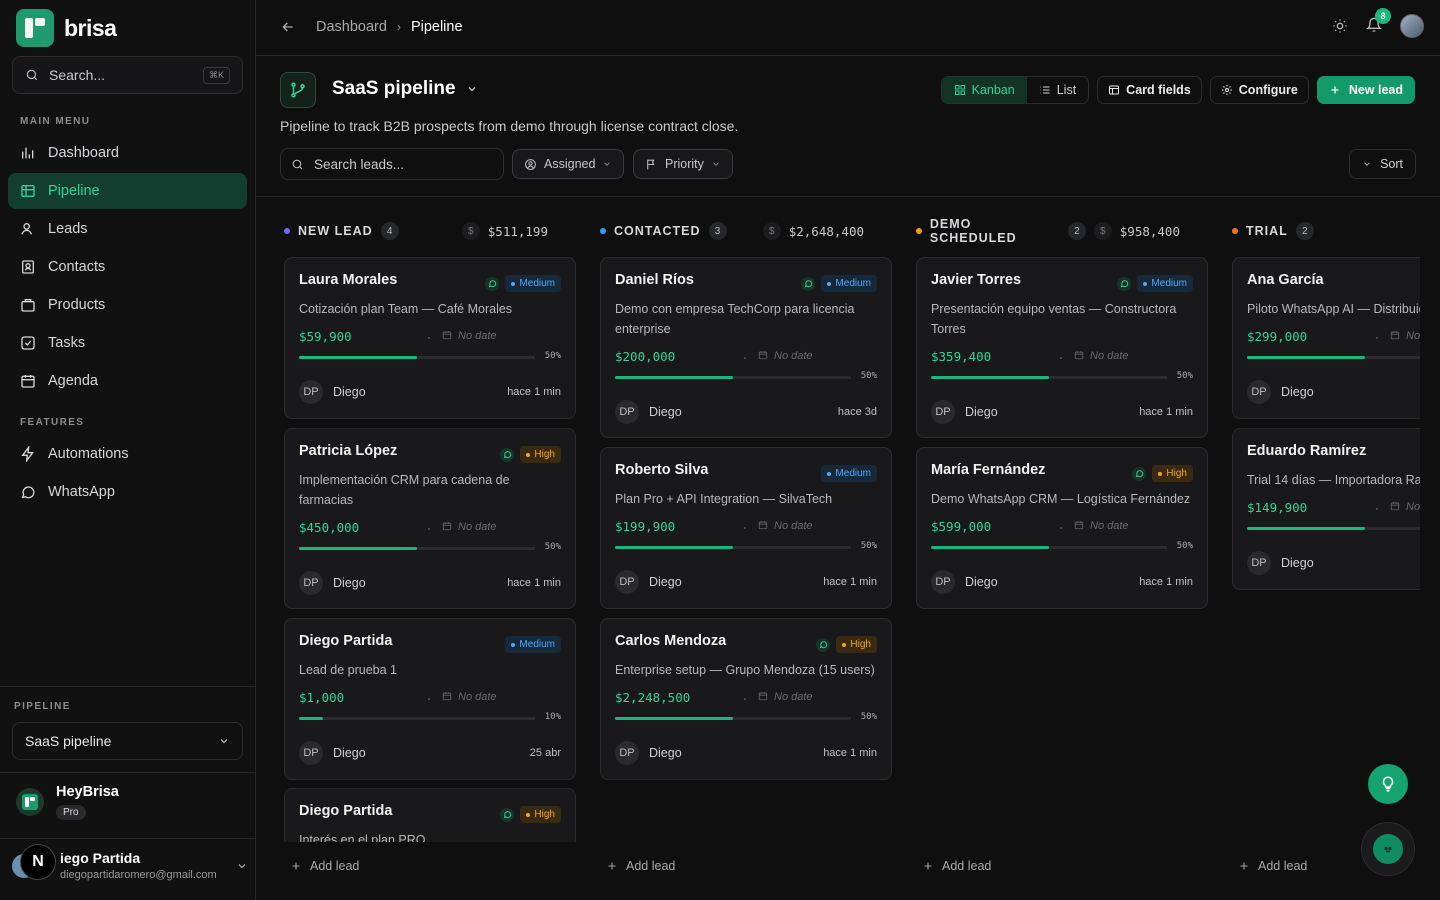 Image resolution: width=1440 pixels, height=900 pixels. Describe the element at coordinates (746, 377) in the screenshot. I see `lead-progress: 50%` at that location.